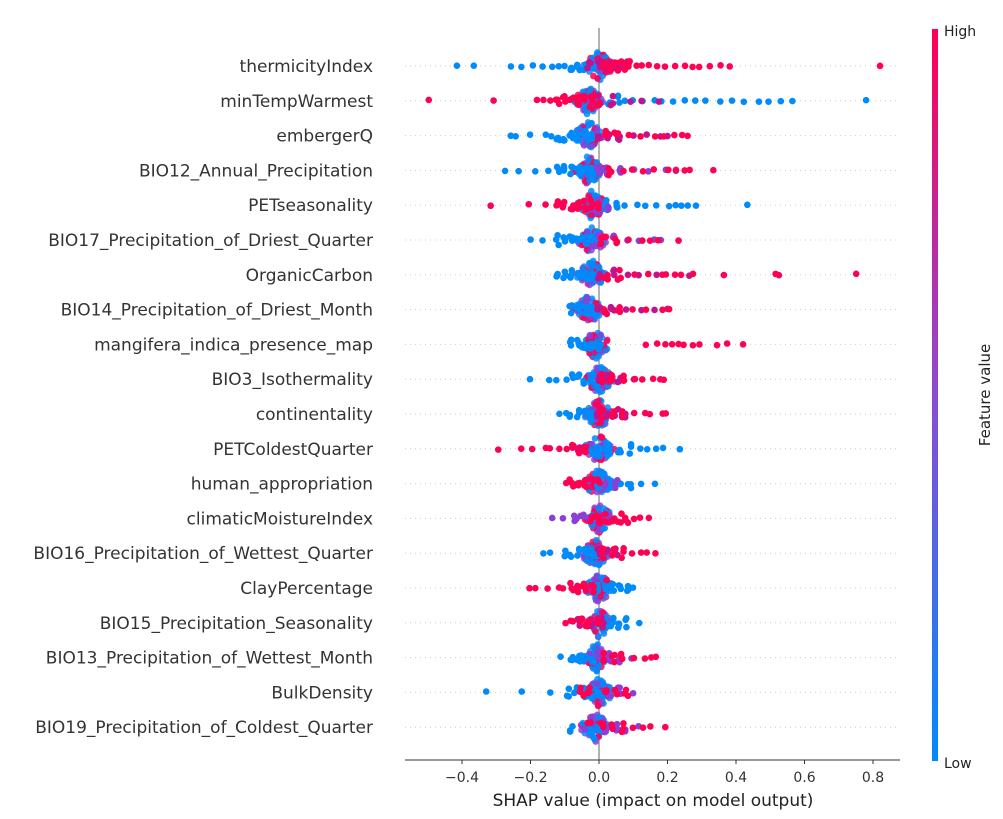 The image size is (1003, 819). I want to click on colorbar-title: Feature value, so click(985, 395).